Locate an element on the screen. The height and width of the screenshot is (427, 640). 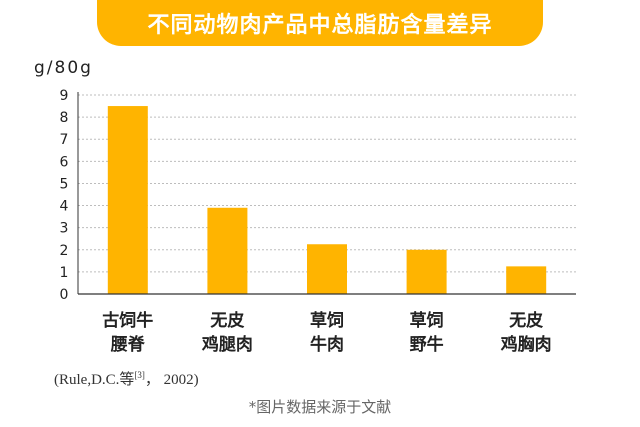
source-ref: [3] is located at coordinates (139, 375).